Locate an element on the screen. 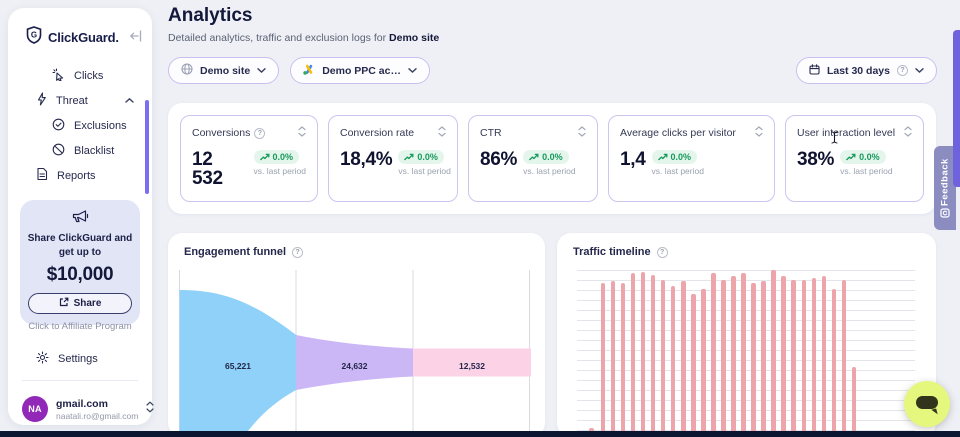  sidebar-item-label: Reports is located at coordinates (76, 175).